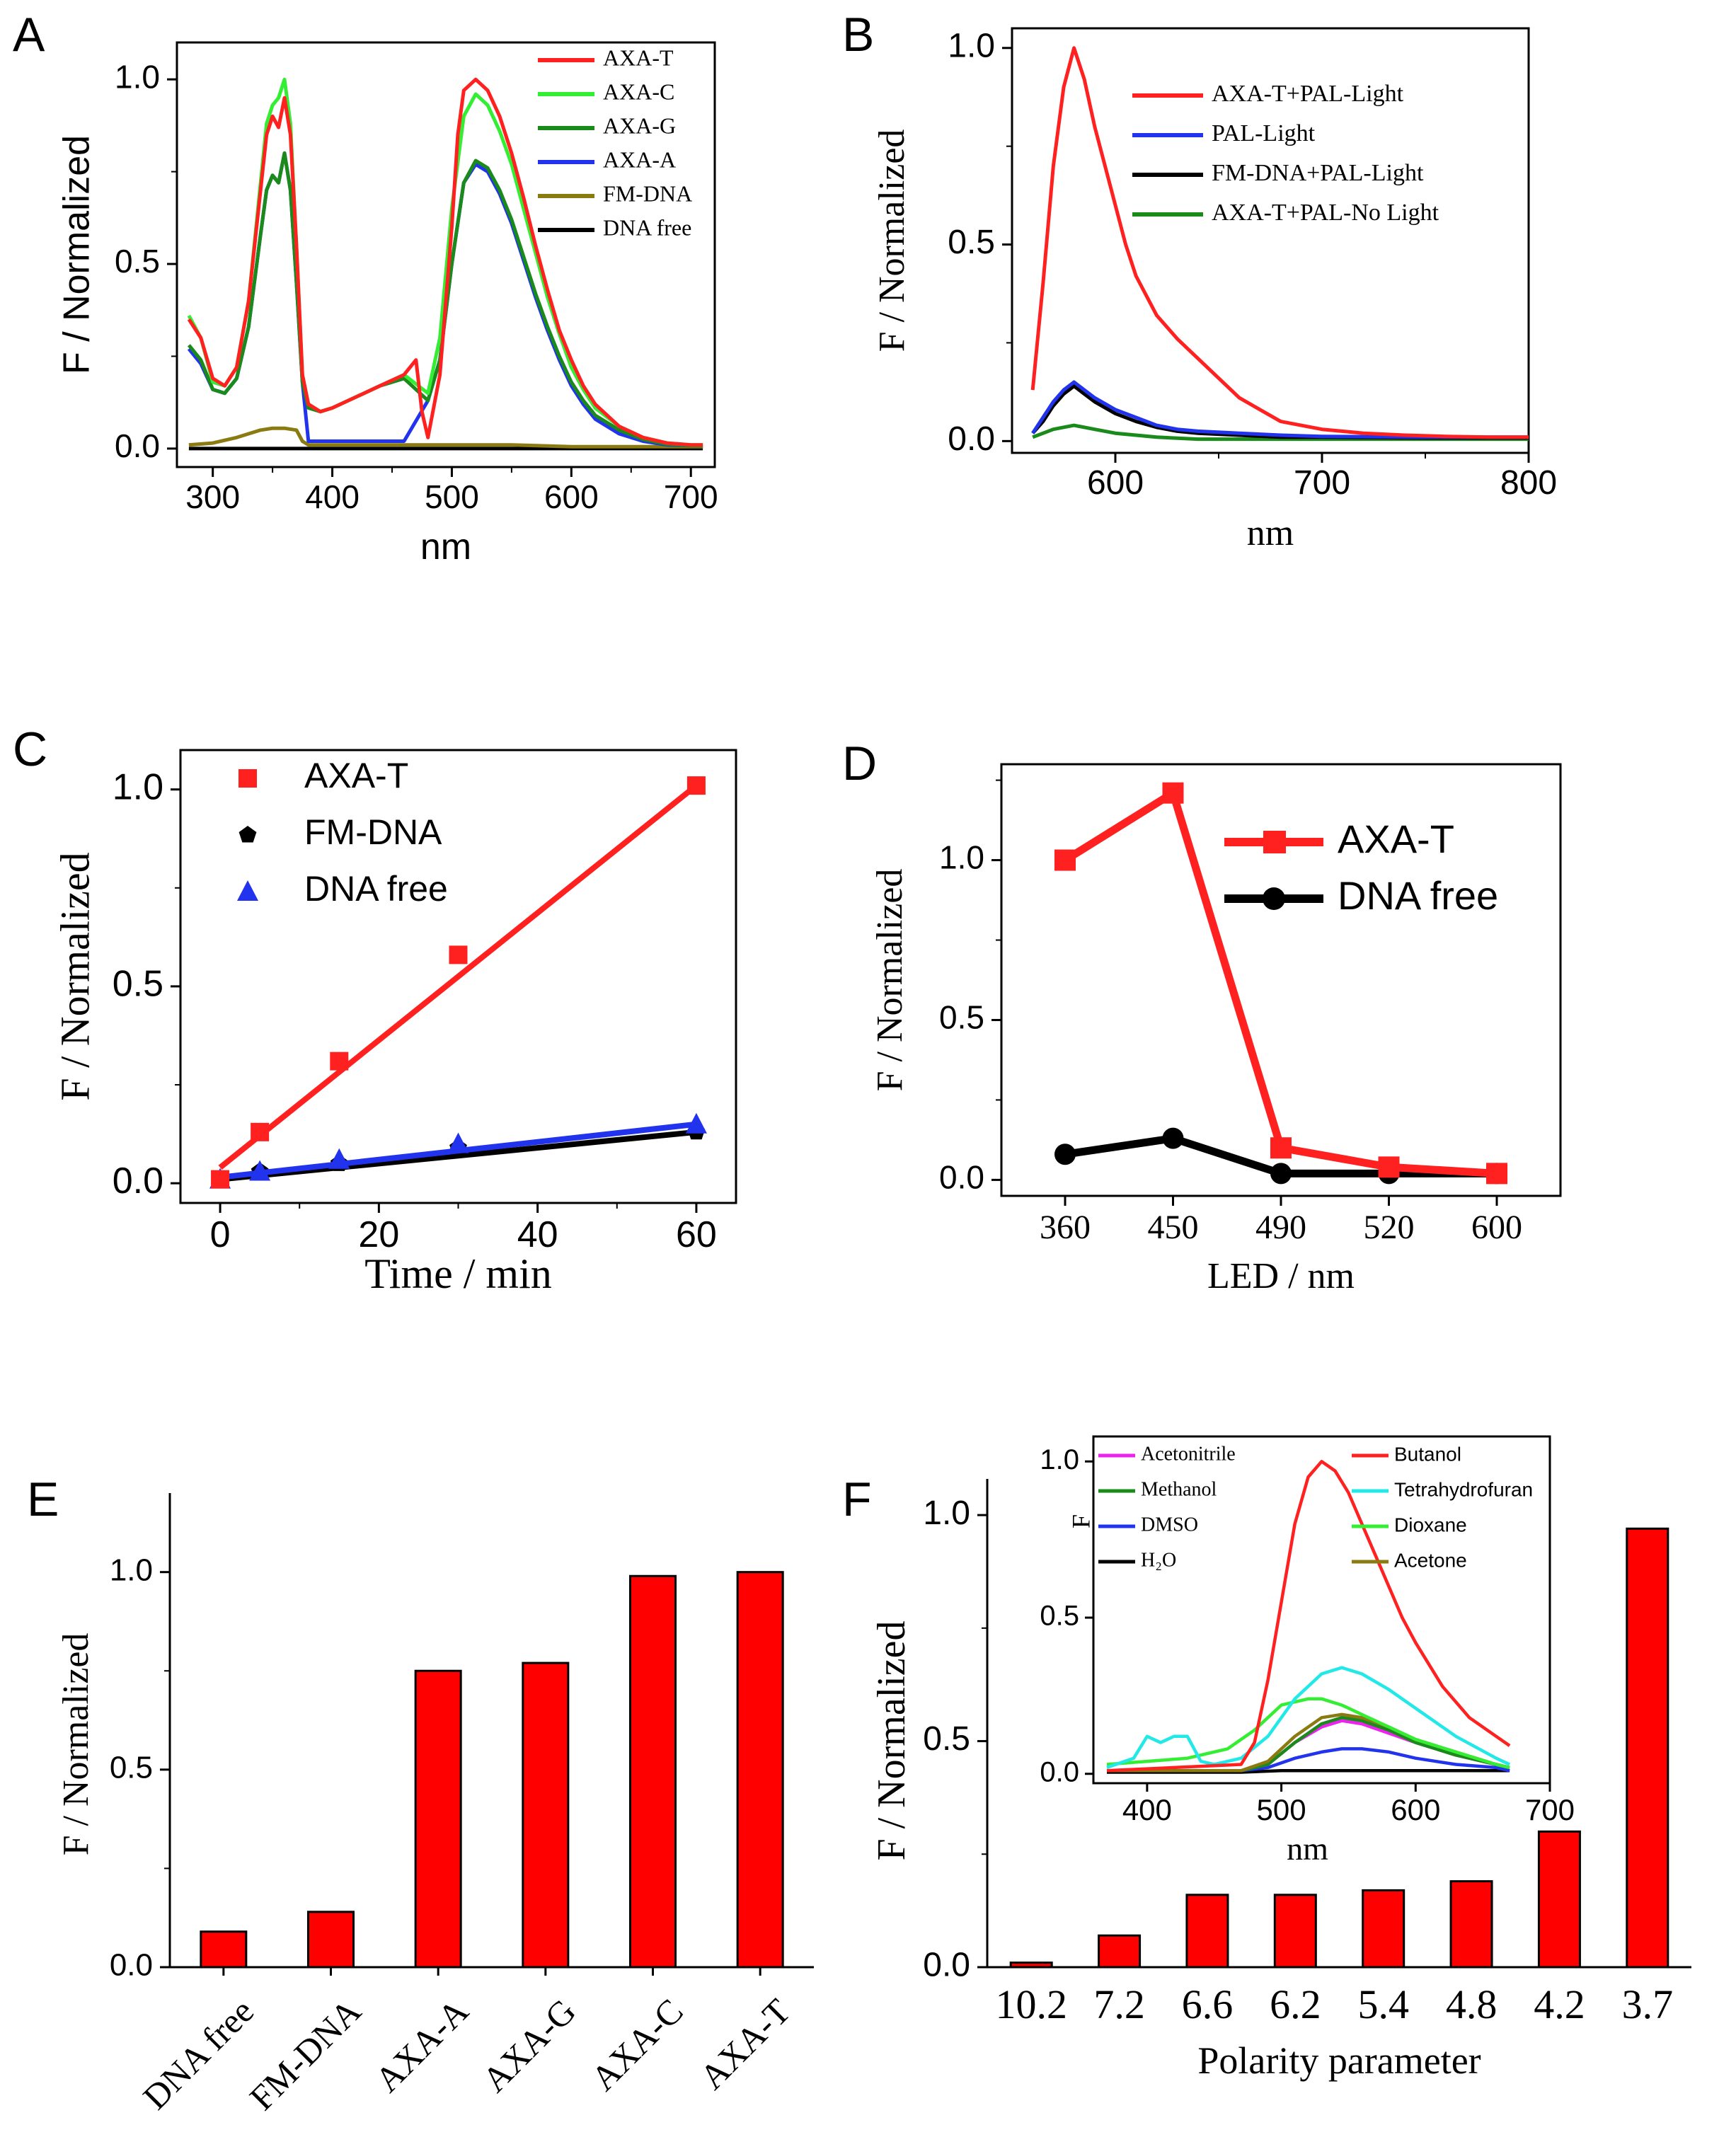 The image size is (1736, 2137). What do you see at coordinates (637, 2045) in the screenshot?
I see `panel-e-xtick-label: AXA-C` at bounding box center [637, 2045].